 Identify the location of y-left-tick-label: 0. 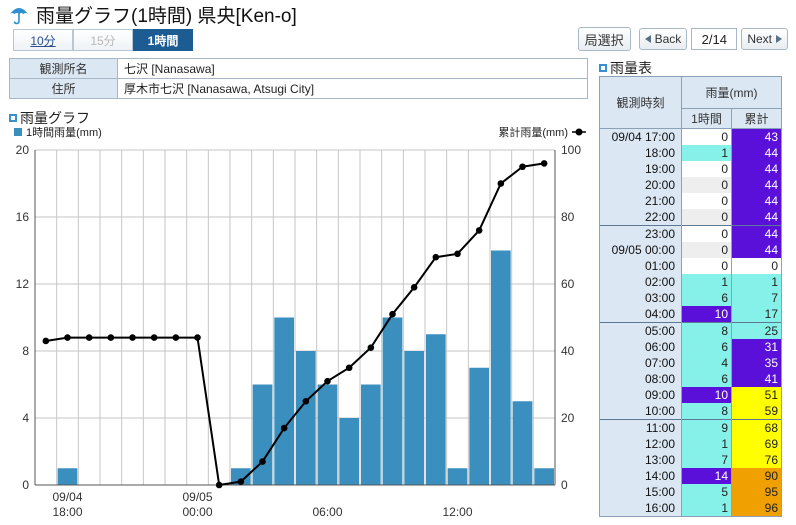
(25, 485).